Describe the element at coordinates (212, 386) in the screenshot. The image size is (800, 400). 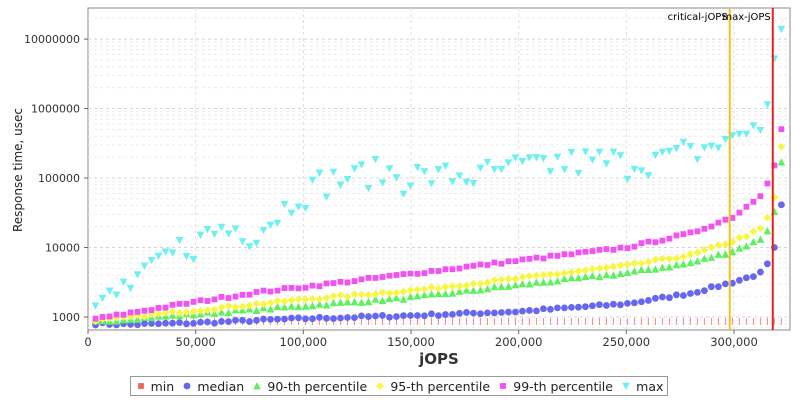
I see `legend-item-1: median` at that location.